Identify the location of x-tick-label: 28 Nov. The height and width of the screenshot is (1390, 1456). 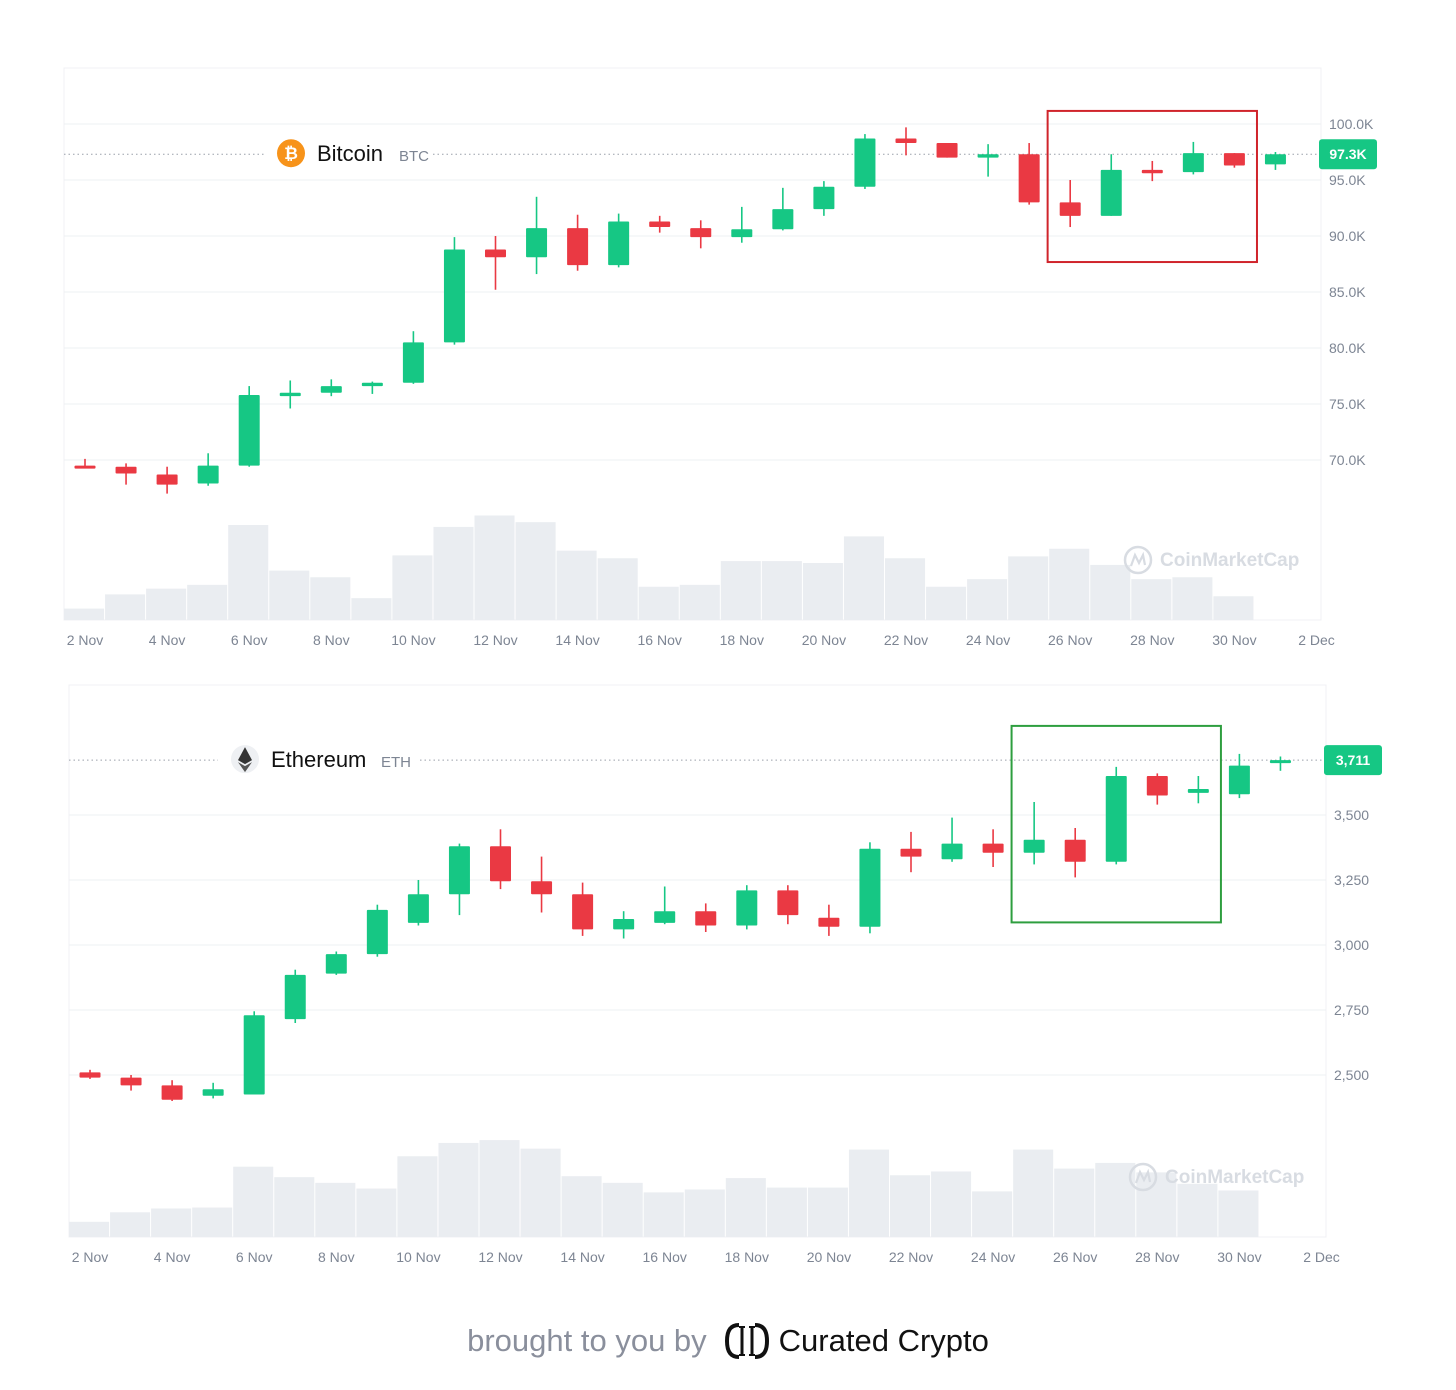
(1152, 640).